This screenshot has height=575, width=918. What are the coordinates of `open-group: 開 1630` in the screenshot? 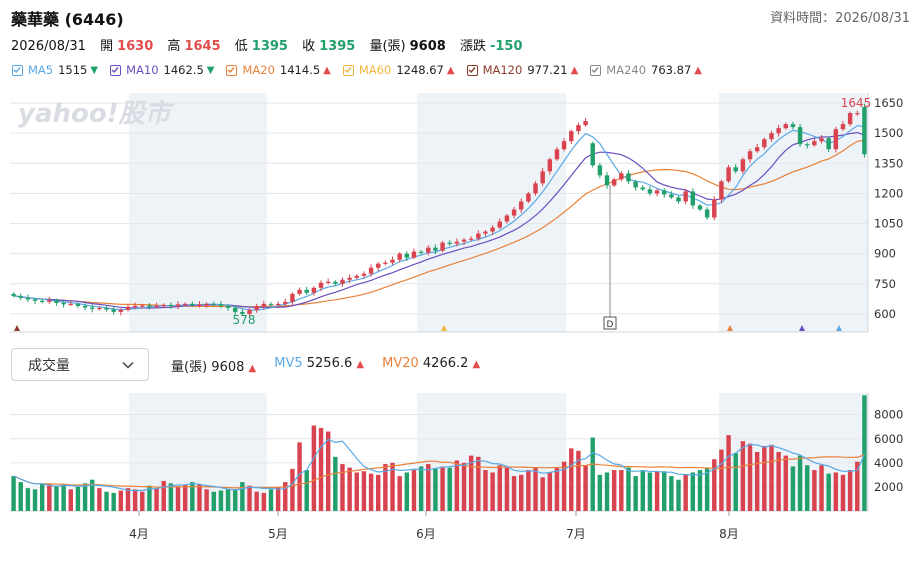 It's located at (126, 46).